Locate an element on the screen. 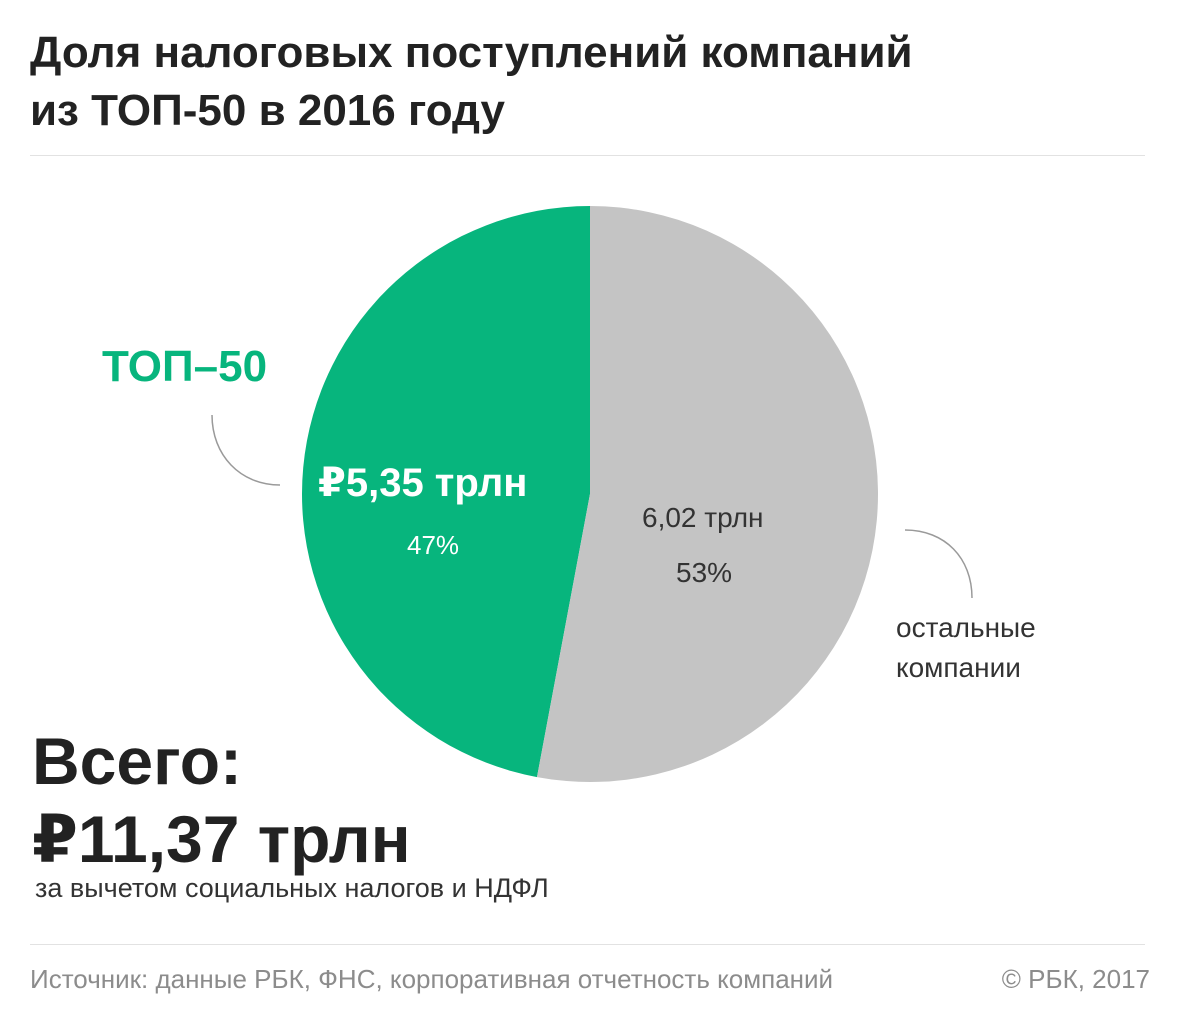 The height and width of the screenshot is (1024, 1180). bottom-divider is located at coordinates (587, 944).